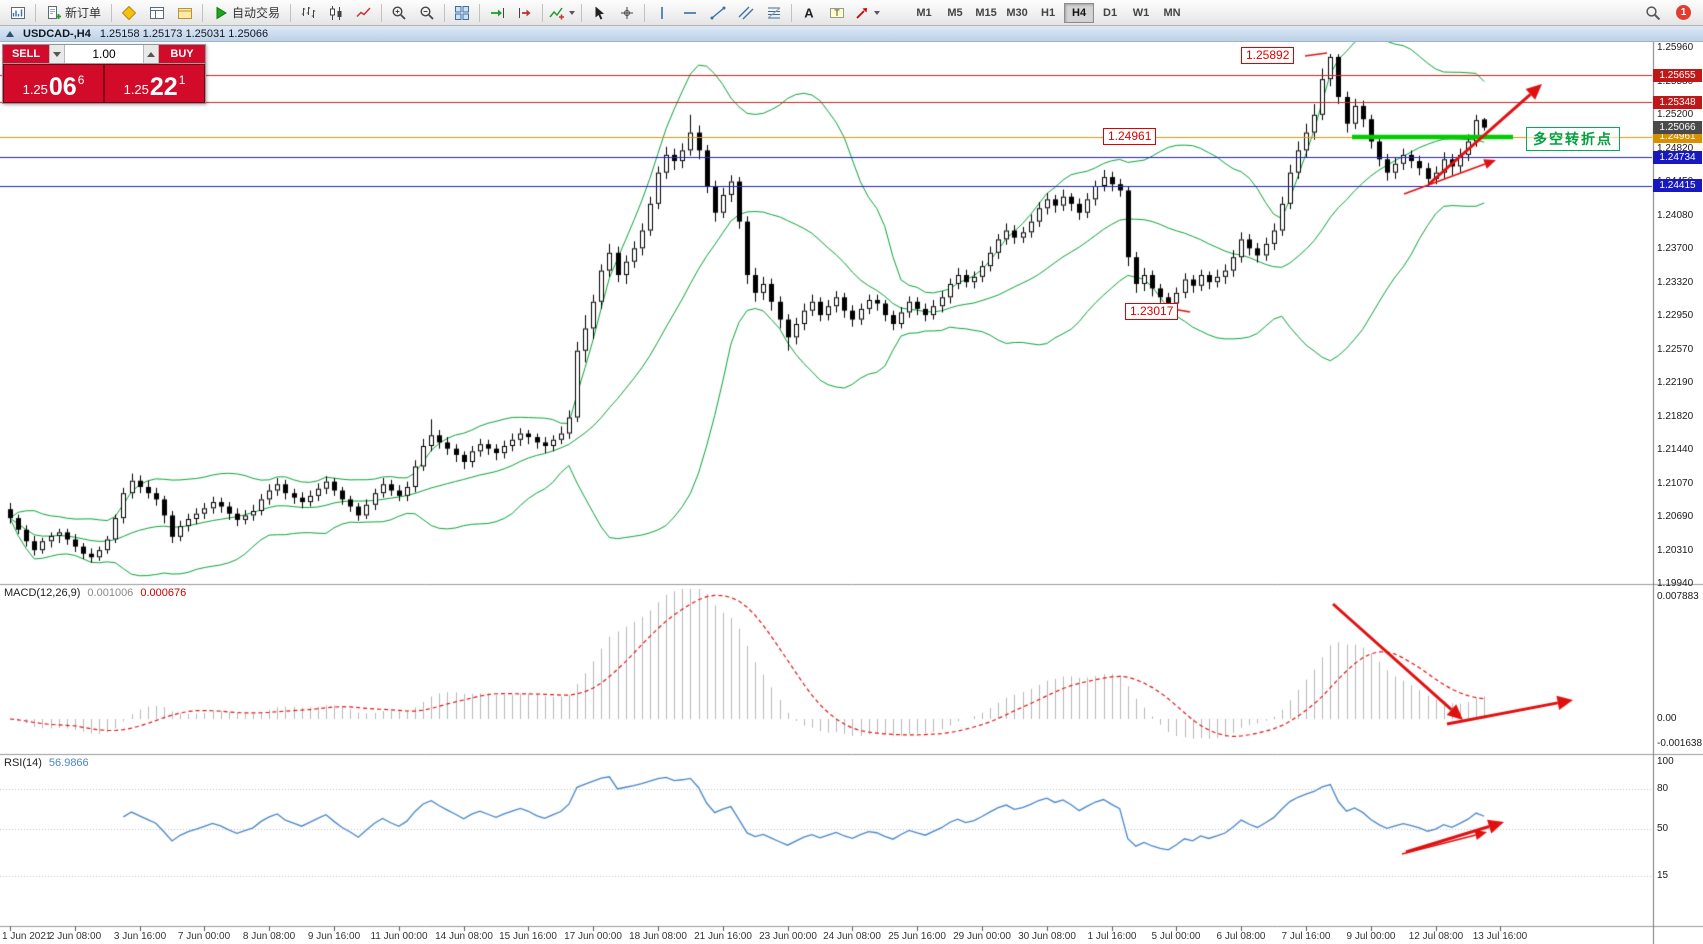  Describe the element at coordinates (1573, 139) in the screenshot. I see `turning-point-label: 多空转折点` at that location.